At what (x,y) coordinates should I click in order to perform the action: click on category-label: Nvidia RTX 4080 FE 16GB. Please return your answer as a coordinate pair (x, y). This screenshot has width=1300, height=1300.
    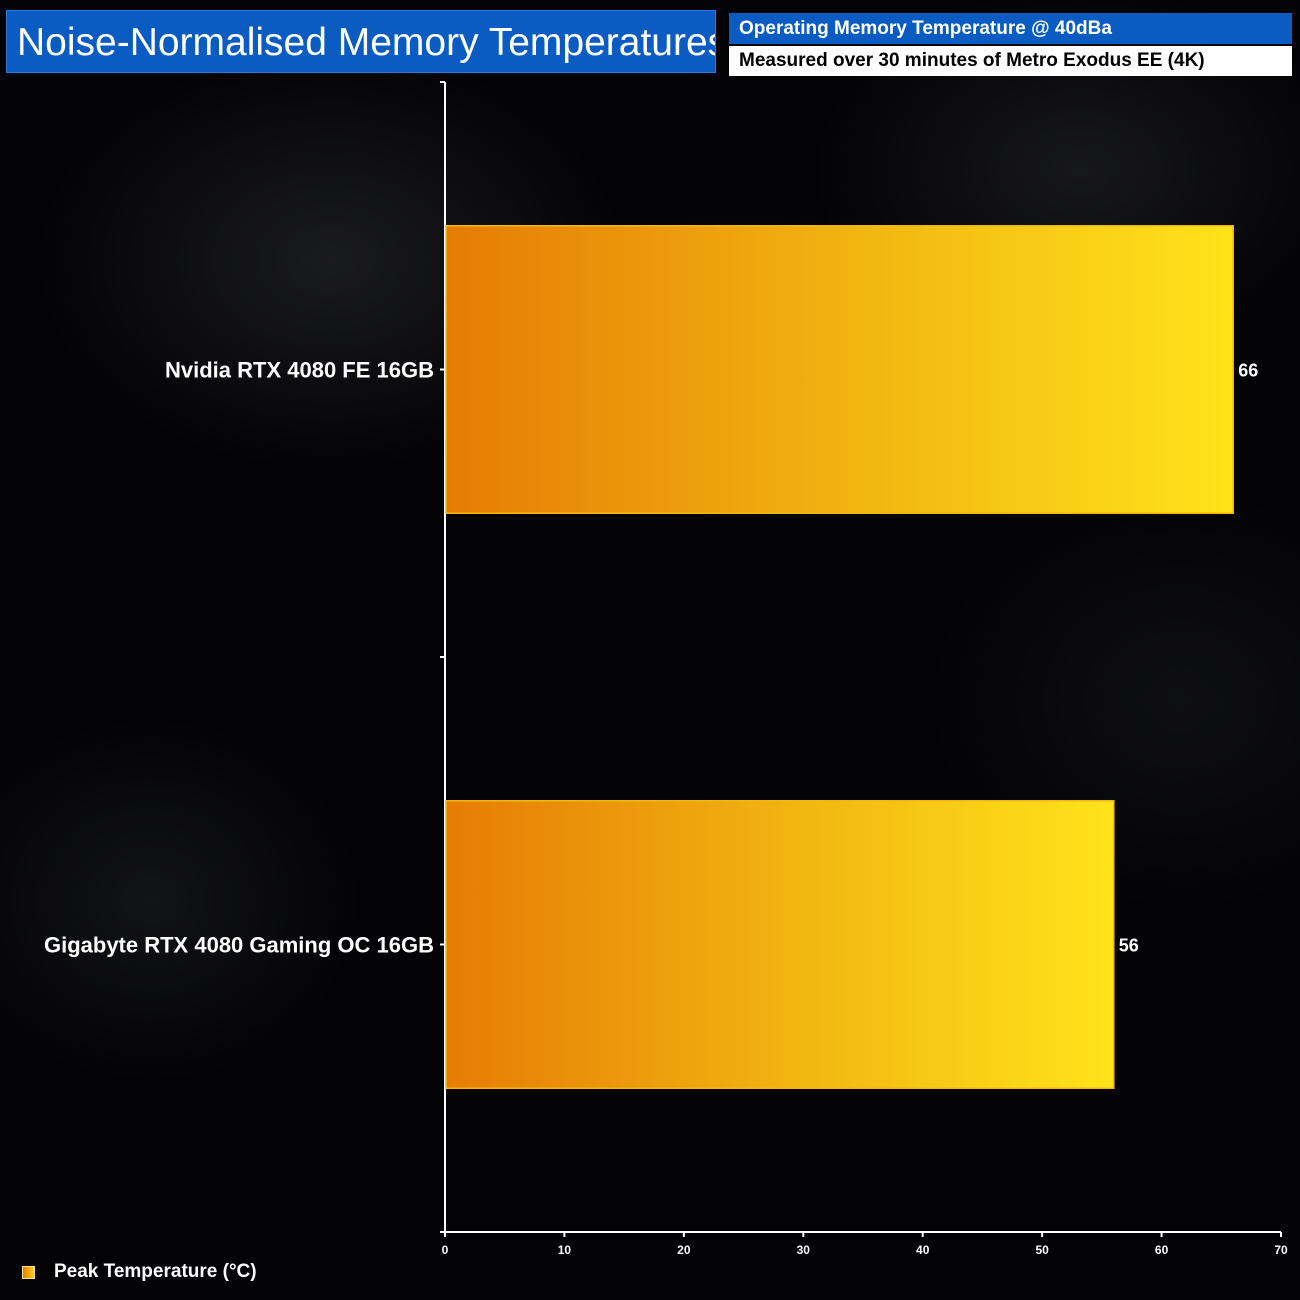
    Looking at the image, I should click on (299, 370).